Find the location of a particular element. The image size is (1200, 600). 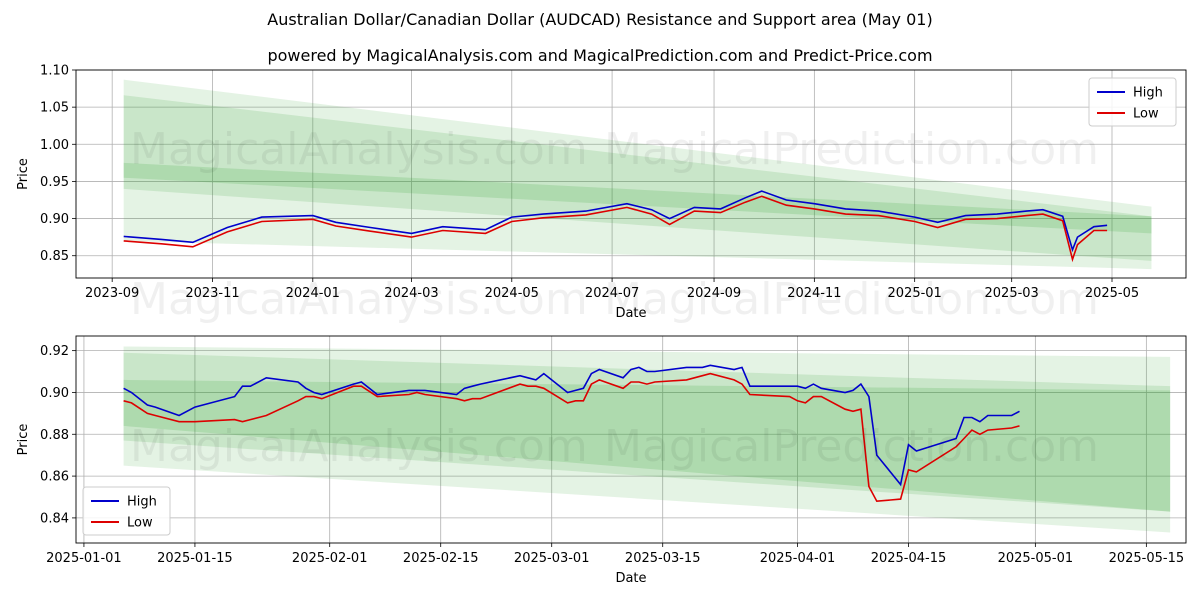

x-tick-label: 2025-01-15 is located at coordinates (195, 558).